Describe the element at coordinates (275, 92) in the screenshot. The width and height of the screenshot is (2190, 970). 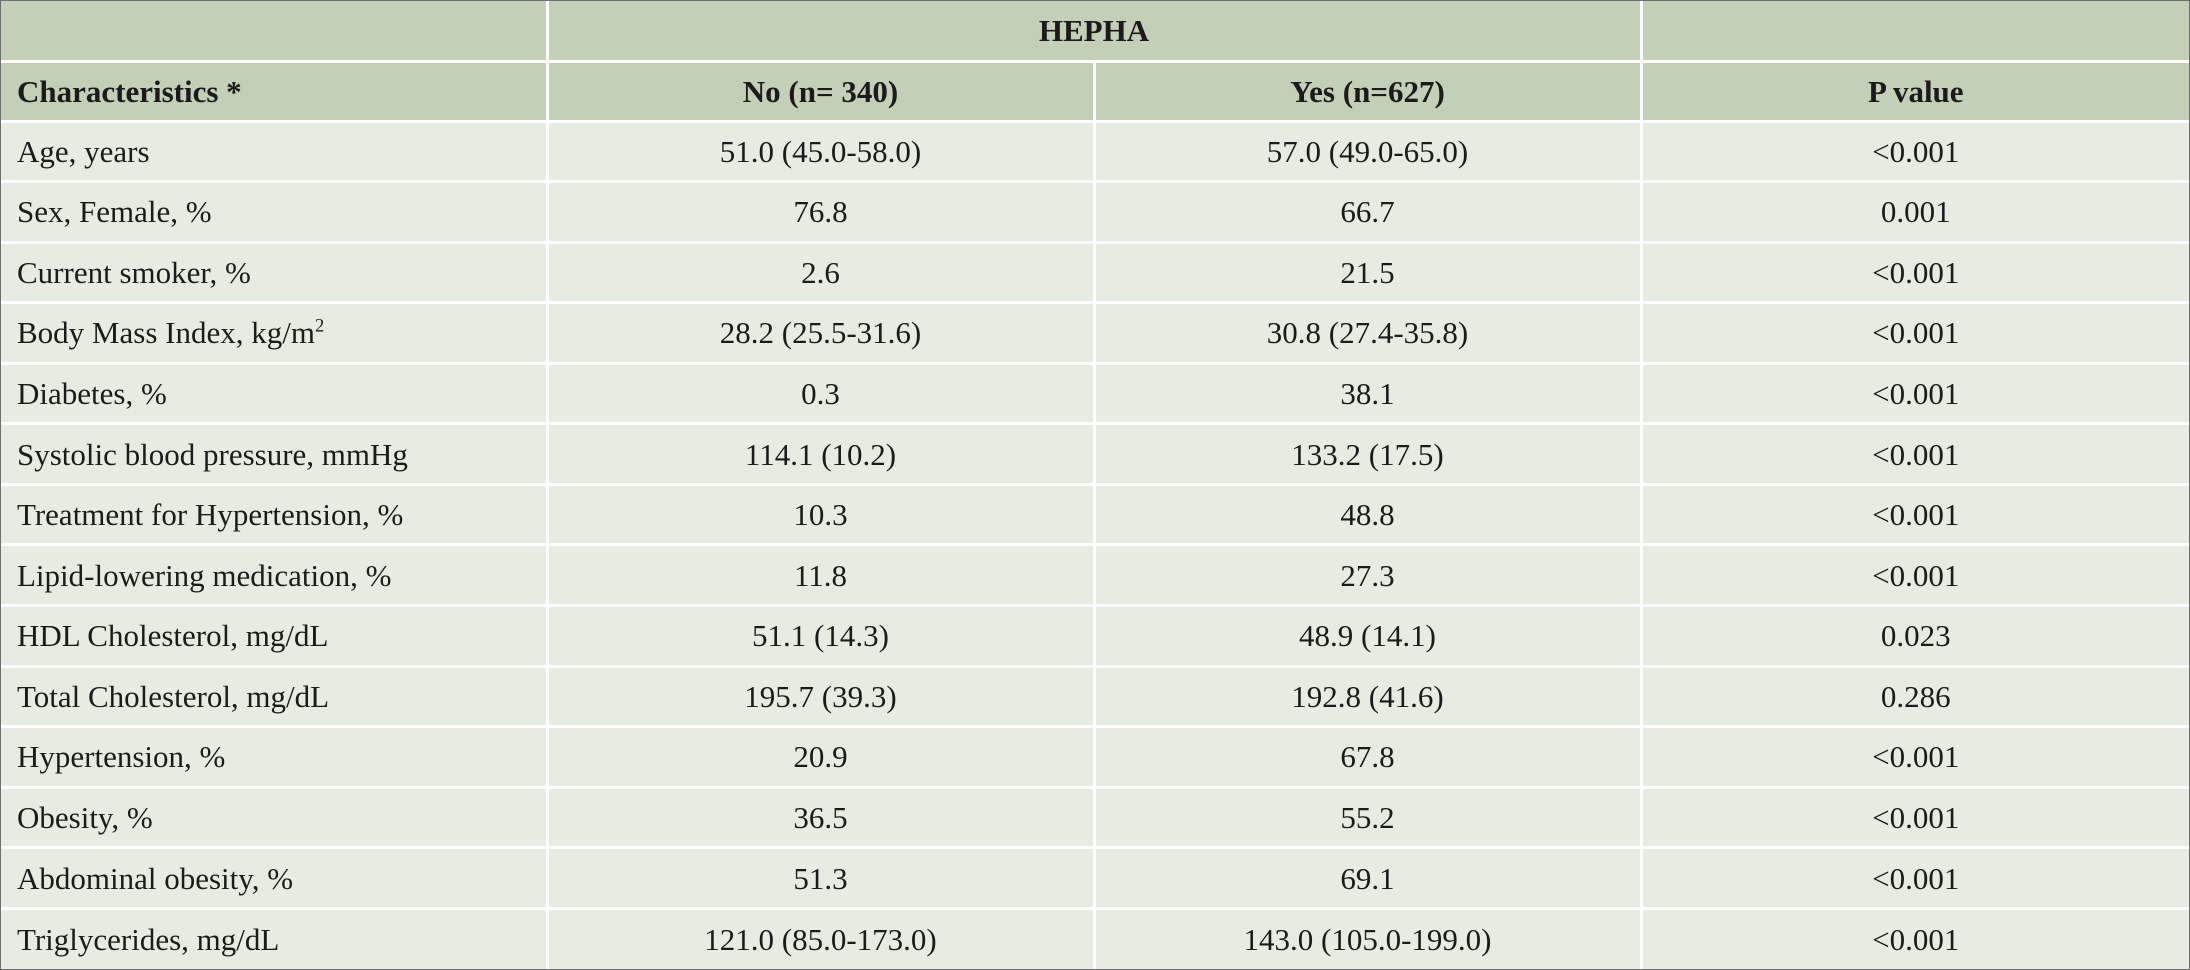
I see `column-header-characteristics: Characteristics *` at that location.